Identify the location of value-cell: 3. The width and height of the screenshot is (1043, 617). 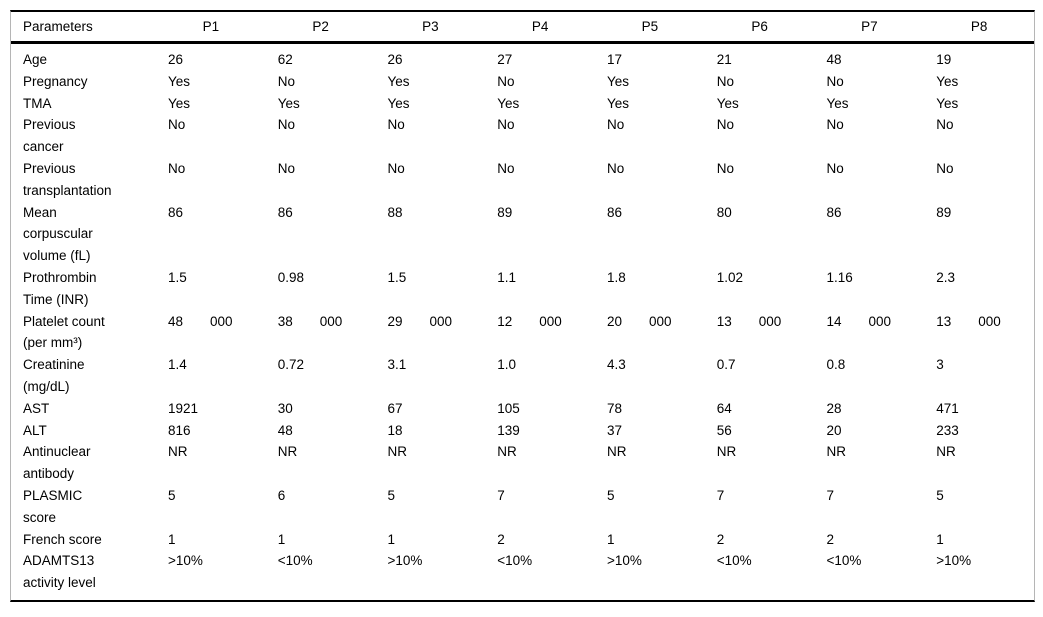
(940, 365).